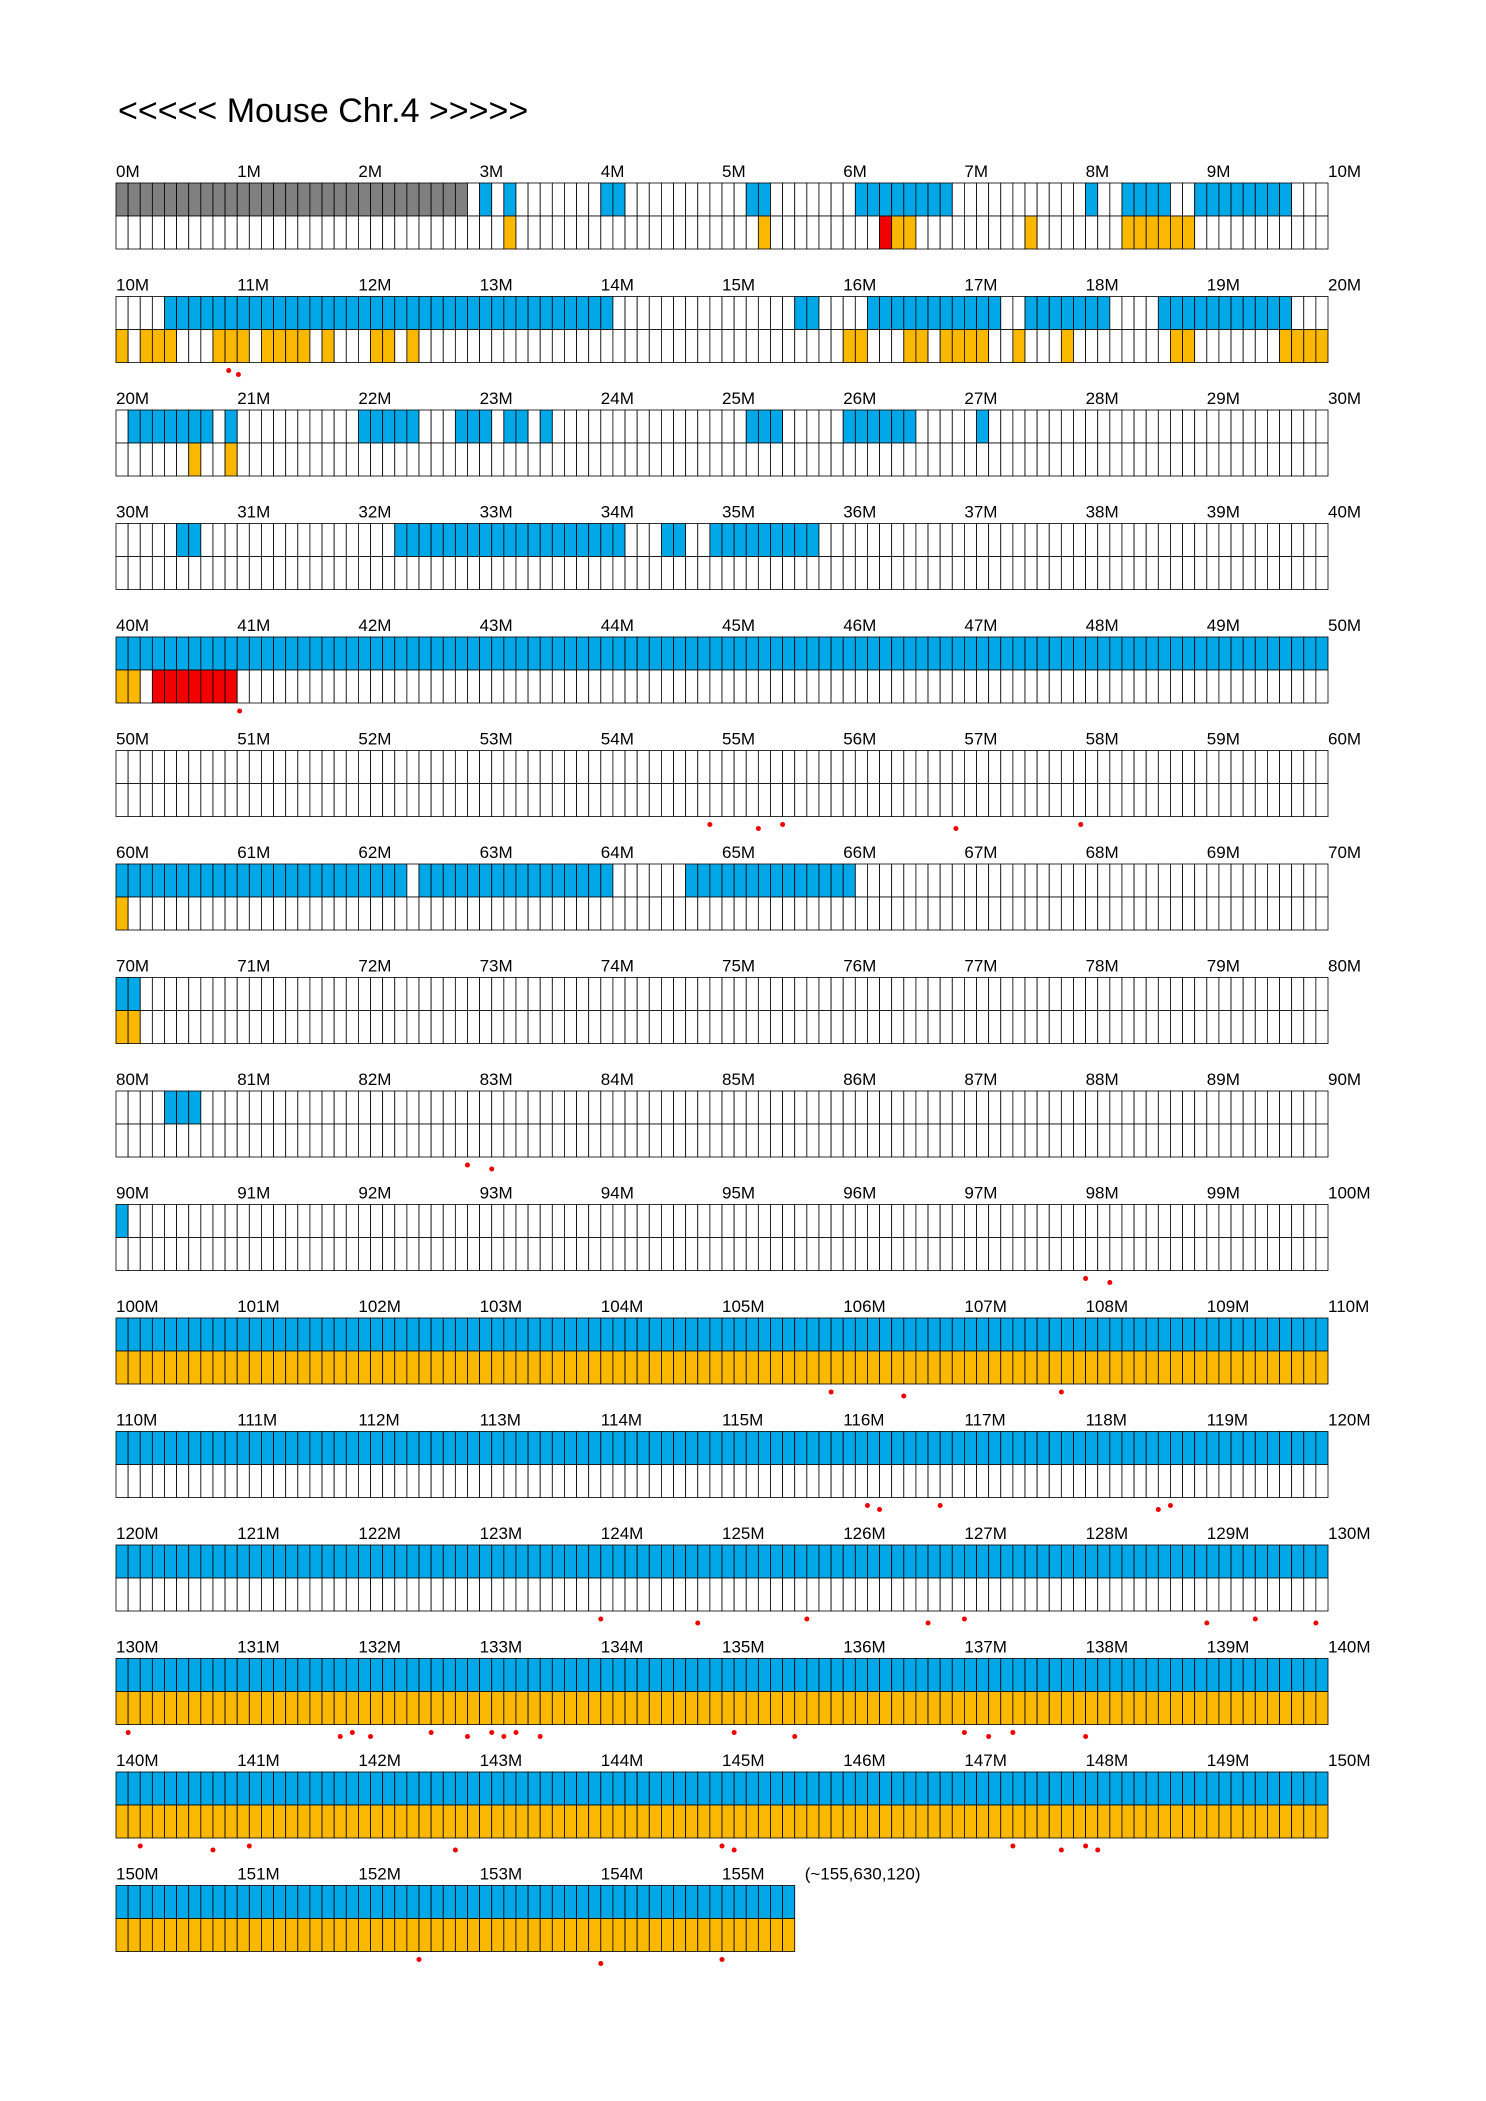 The image size is (1486, 2101). Describe the element at coordinates (1223, 739) in the screenshot. I see `tick-label: 59M` at that location.